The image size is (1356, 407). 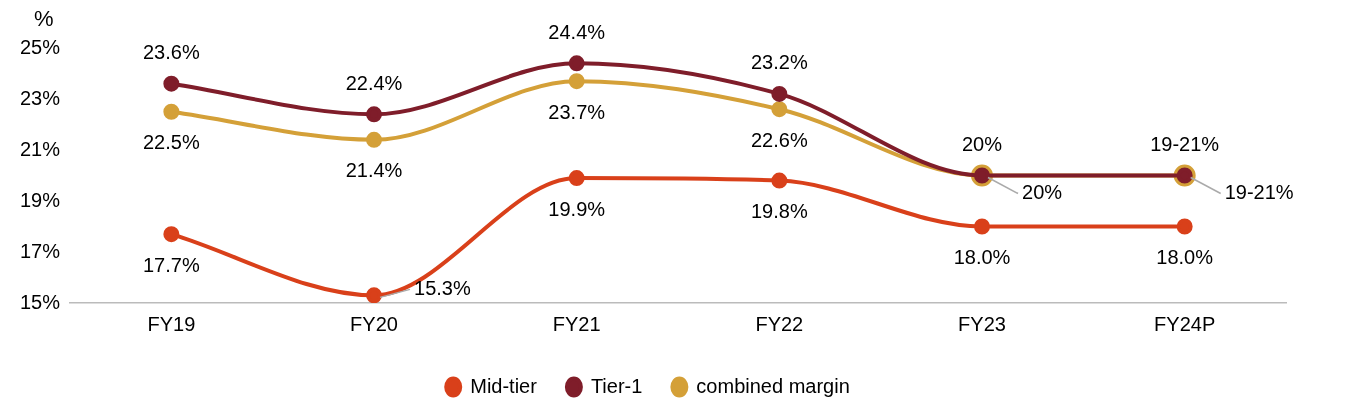 What do you see at coordinates (40, 97) in the screenshot?
I see `y-tick-label: 23%` at bounding box center [40, 97].